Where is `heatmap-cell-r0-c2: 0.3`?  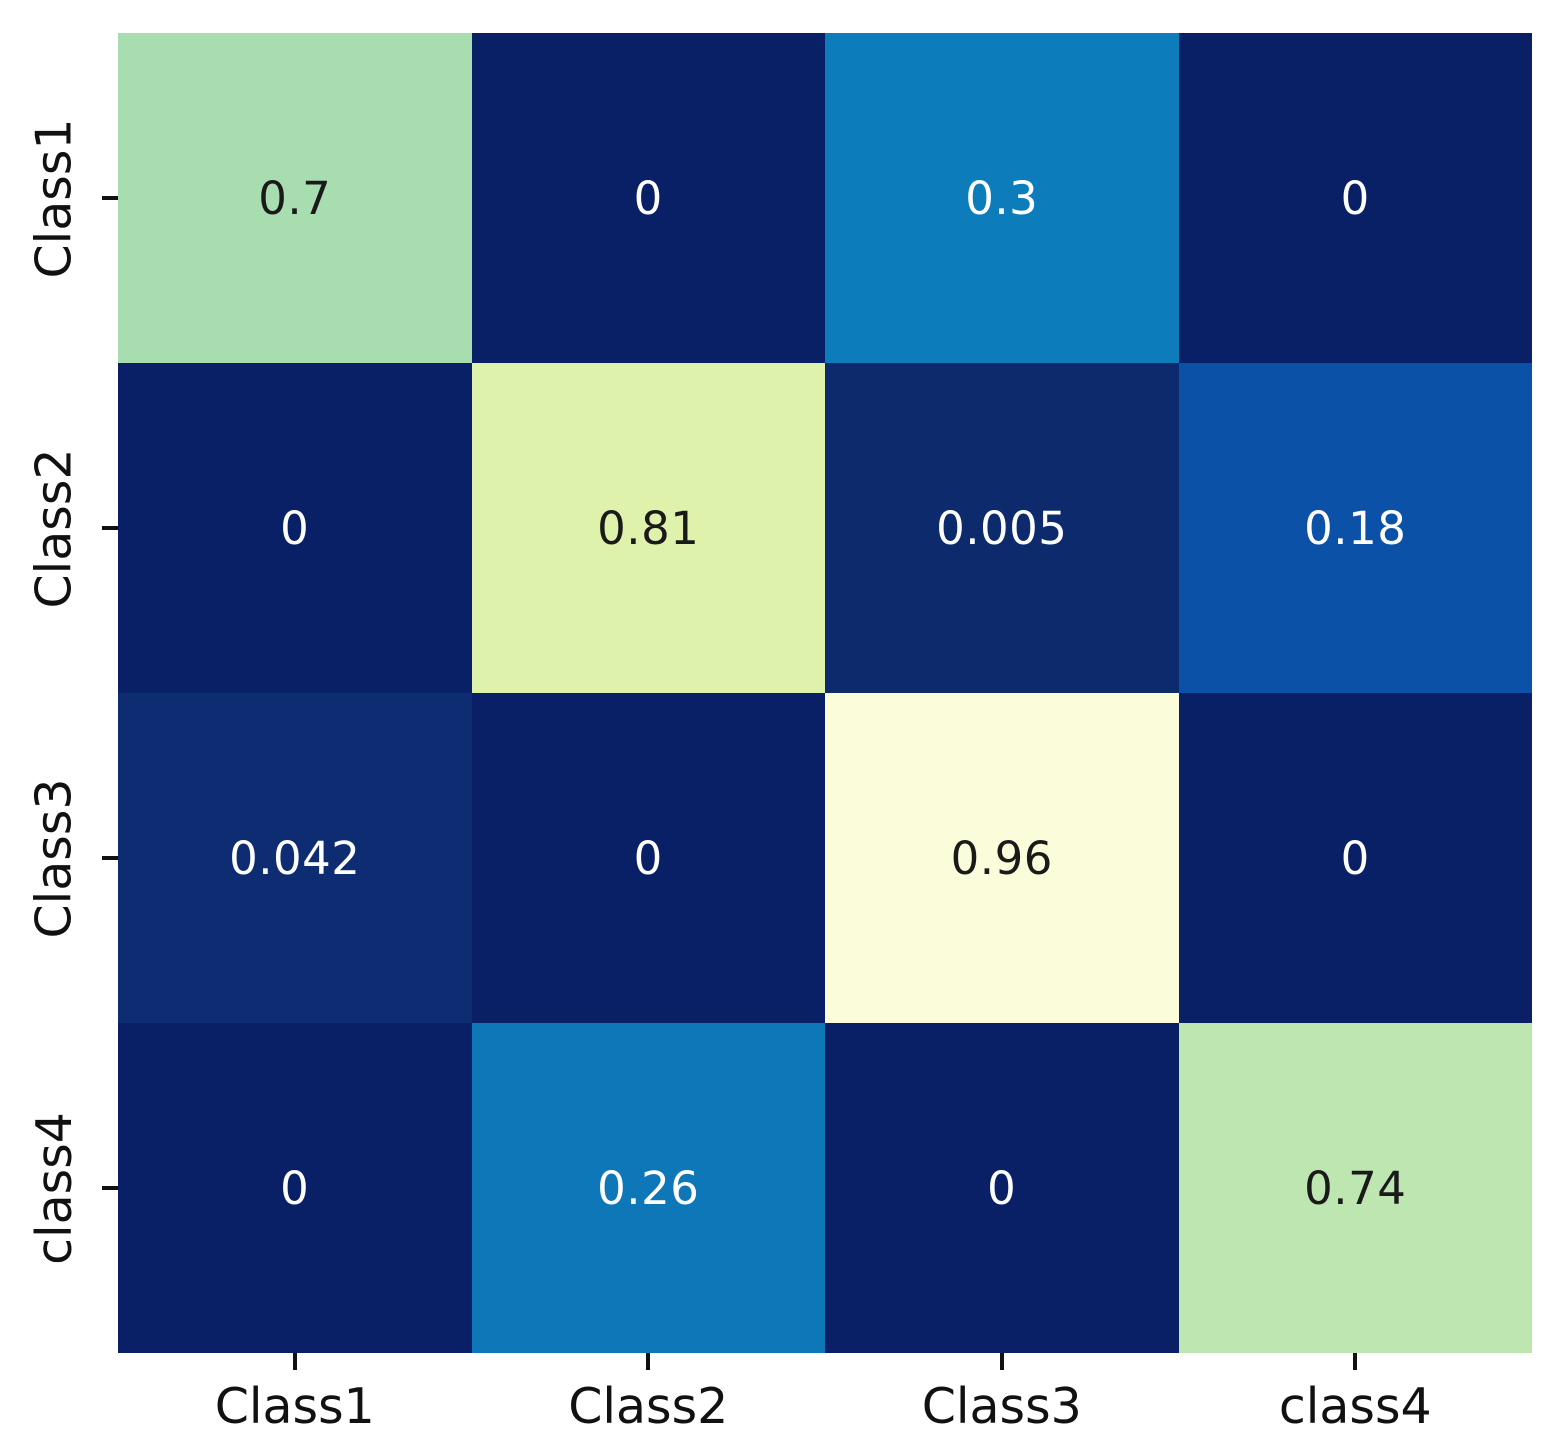
heatmap-cell-r0-c2: 0.3 is located at coordinates (1002, 198).